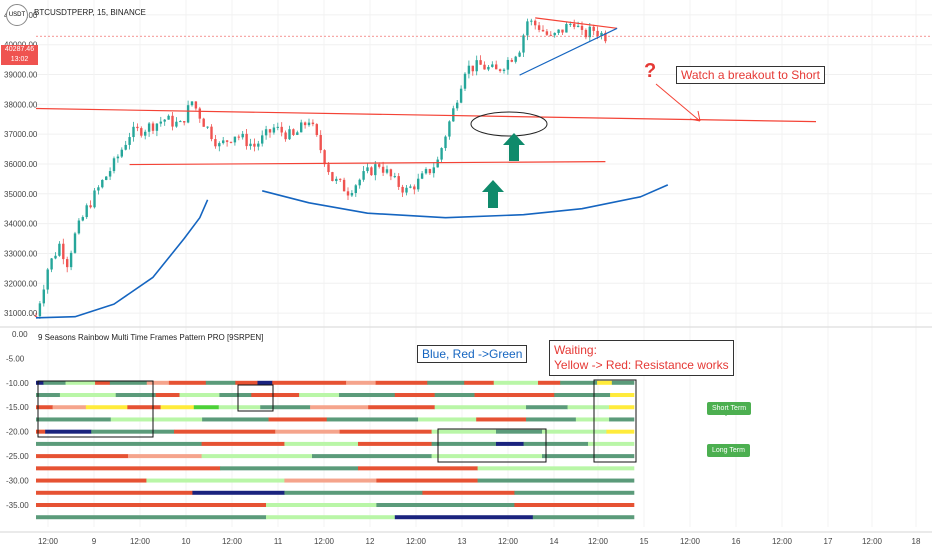  What do you see at coordinates (568, 51) in the screenshot?
I see `trendline-triangle-bottom` at bounding box center [568, 51].